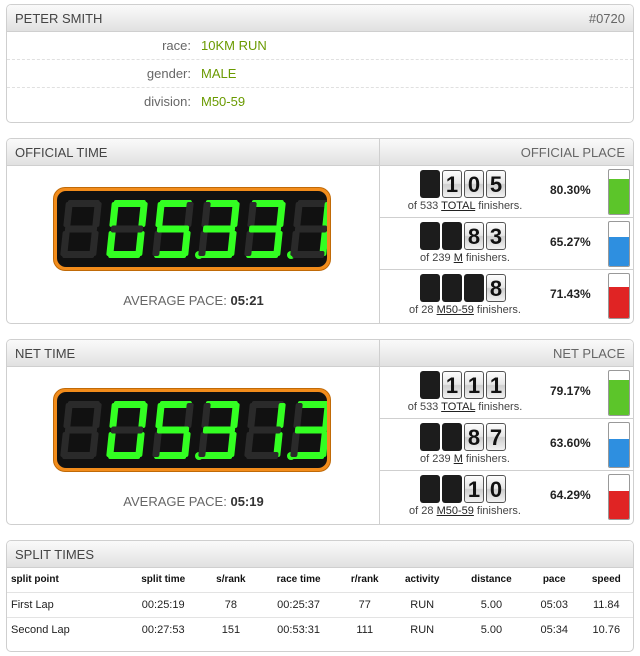 The width and height of the screenshot is (640, 656). Describe the element at coordinates (216, 455) in the screenshot. I see `net-clock-digit-3-segment-d` at that location.